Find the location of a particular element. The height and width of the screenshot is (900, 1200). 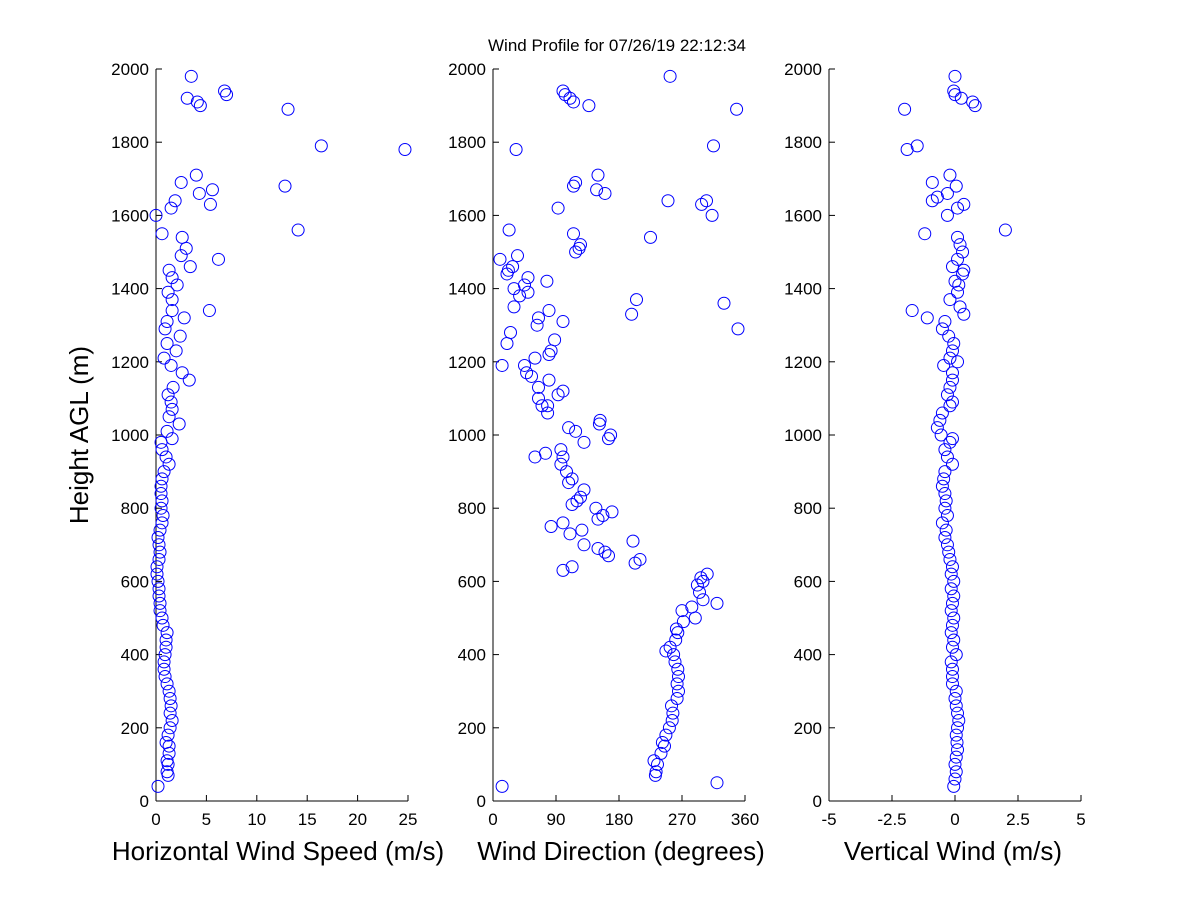

speed-x-tick-label: 25 is located at coordinates (408, 819).